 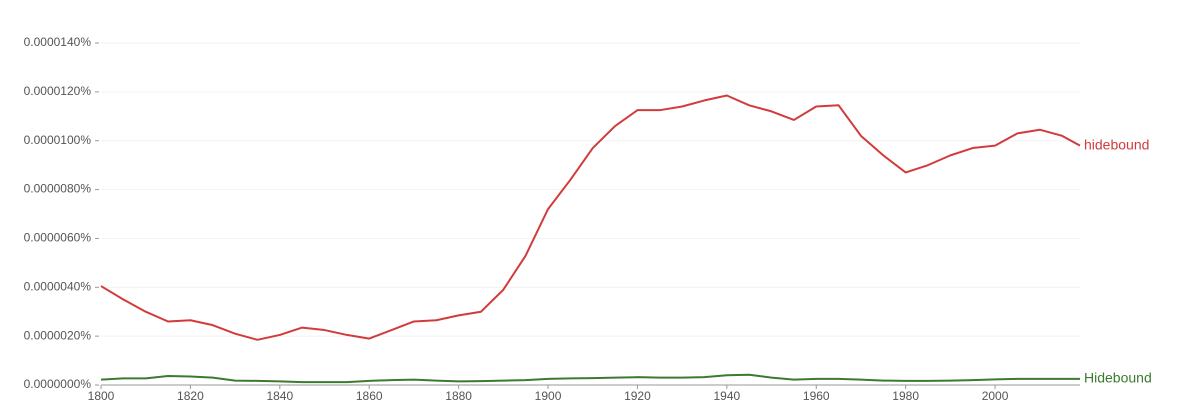 What do you see at coordinates (58, 335) in the screenshot?
I see `y-tick-label: 0.0000020%` at bounding box center [58, 335].